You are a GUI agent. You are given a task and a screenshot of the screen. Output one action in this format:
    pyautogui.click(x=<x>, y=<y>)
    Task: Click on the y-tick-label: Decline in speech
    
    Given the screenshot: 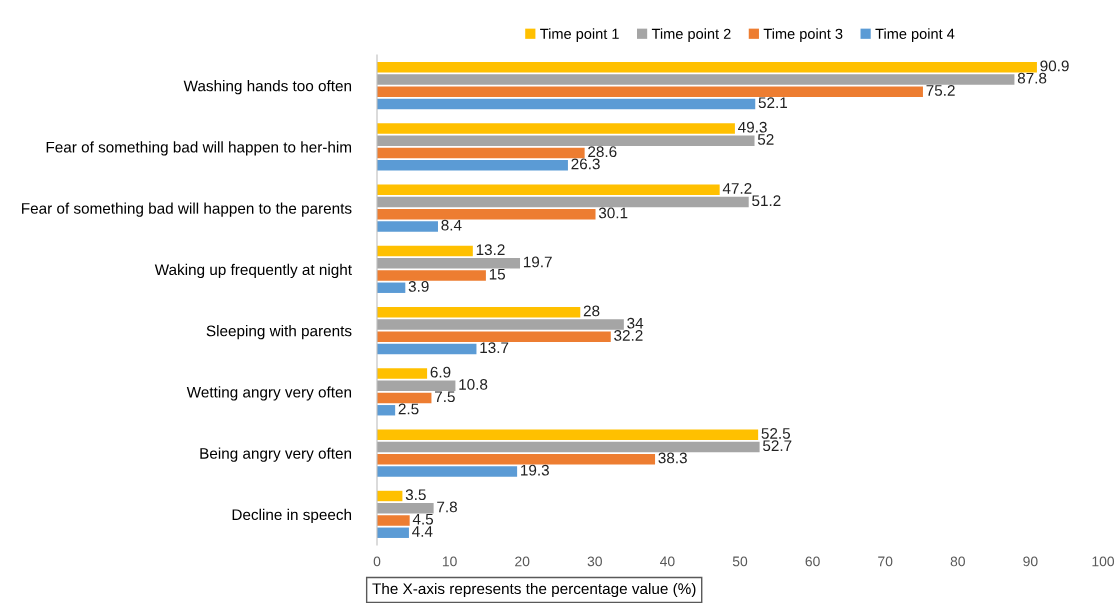 What is the action you would take?
    pyautogui.click(x=292, y=516)
    